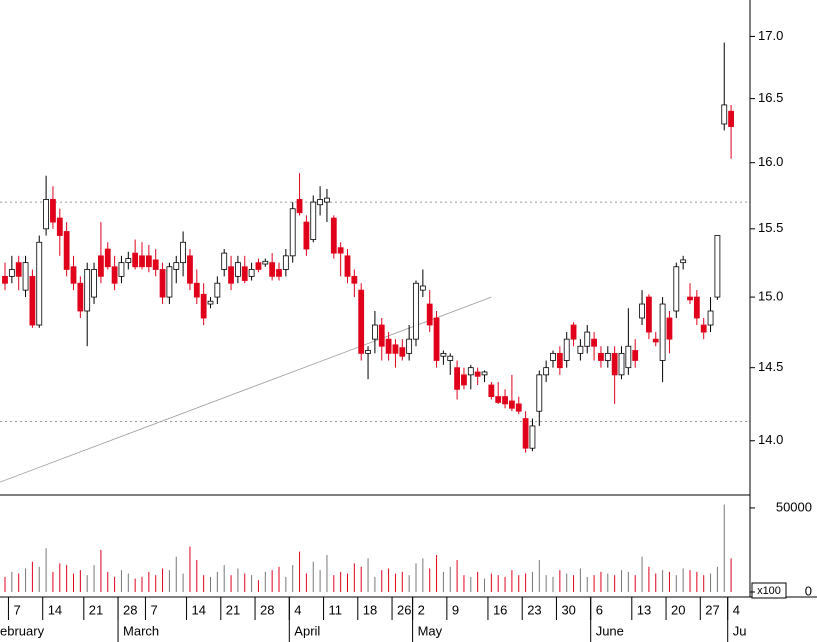  What do you see at coordinates (430, 630) in the screenshot?
I see `month-label: May` at bounding box center [430, 630].